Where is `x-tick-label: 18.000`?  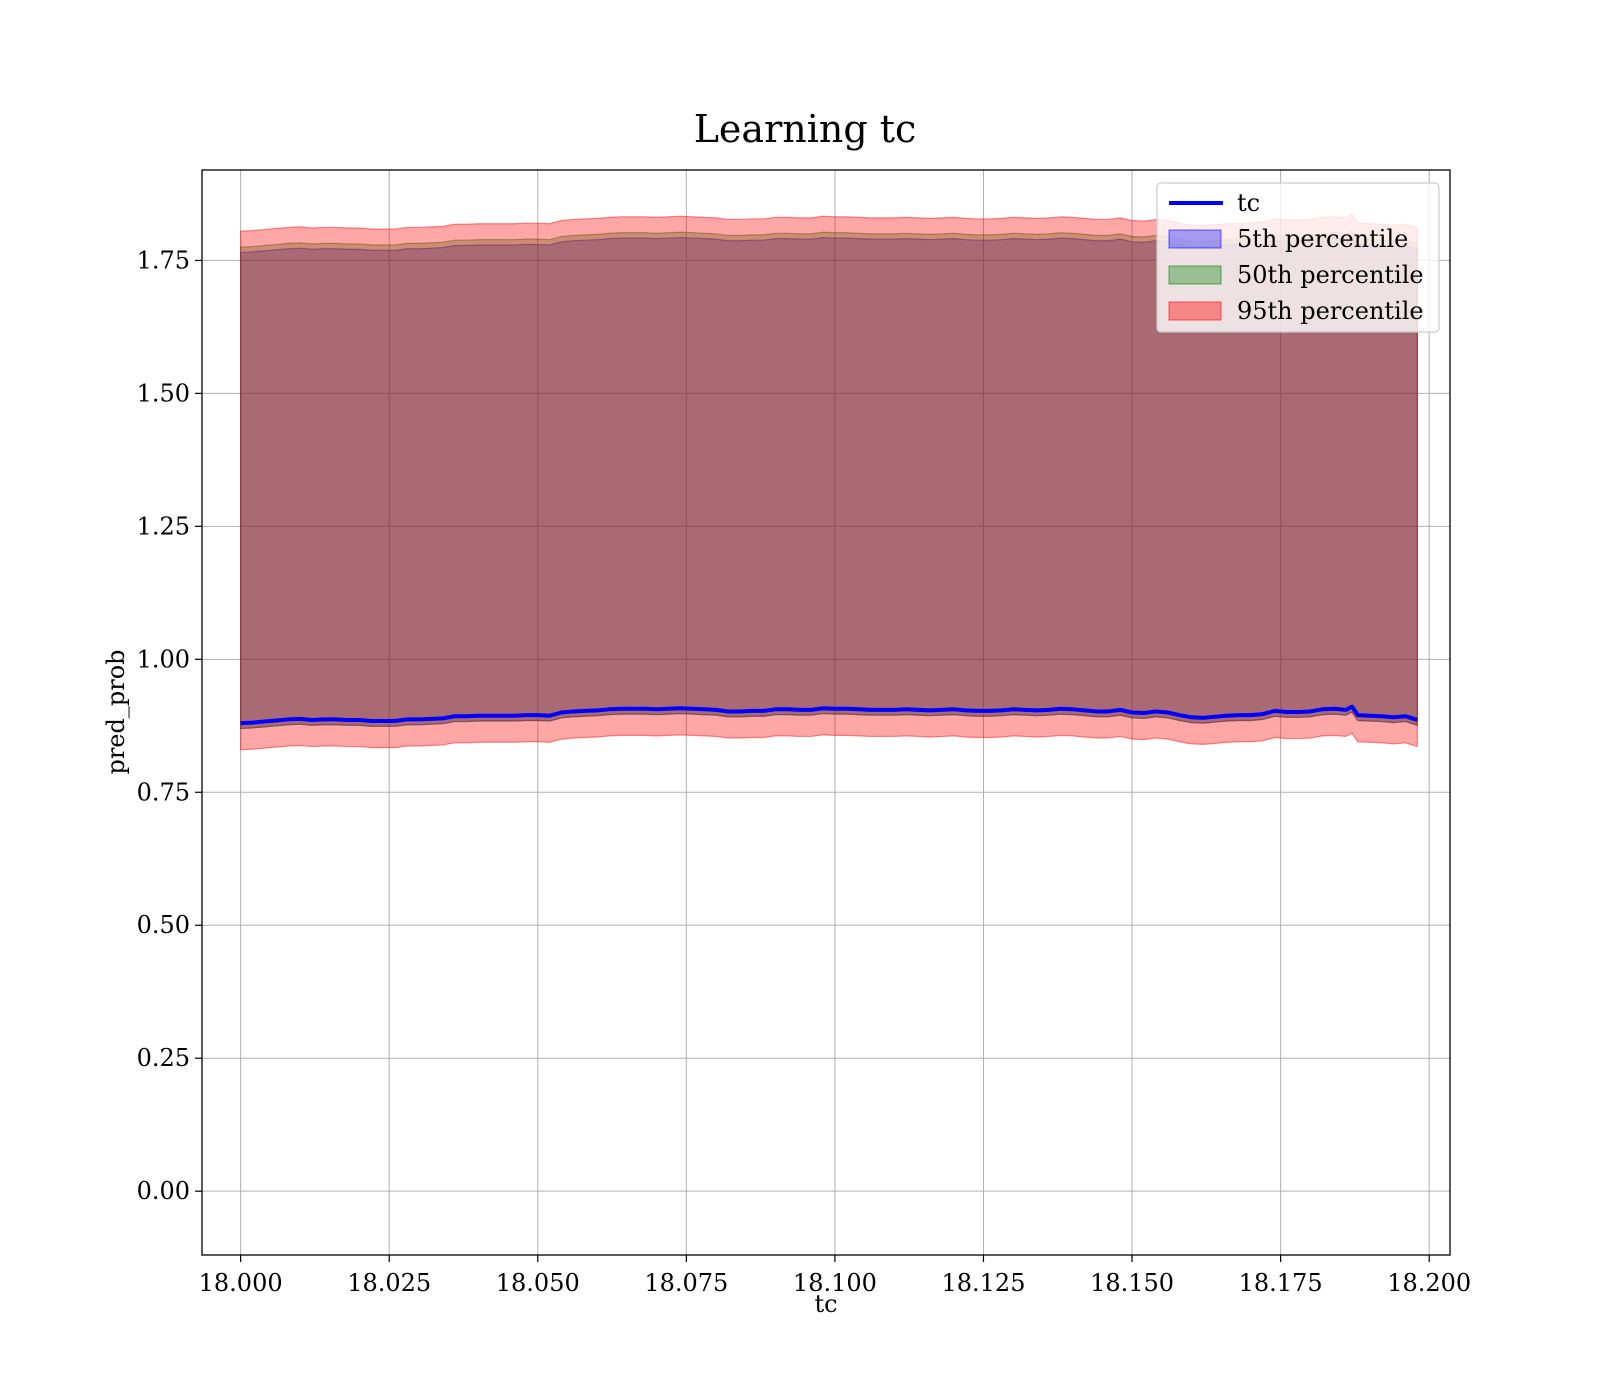
x-tick-label: 18.000 is located at coordinates (241, 1283).